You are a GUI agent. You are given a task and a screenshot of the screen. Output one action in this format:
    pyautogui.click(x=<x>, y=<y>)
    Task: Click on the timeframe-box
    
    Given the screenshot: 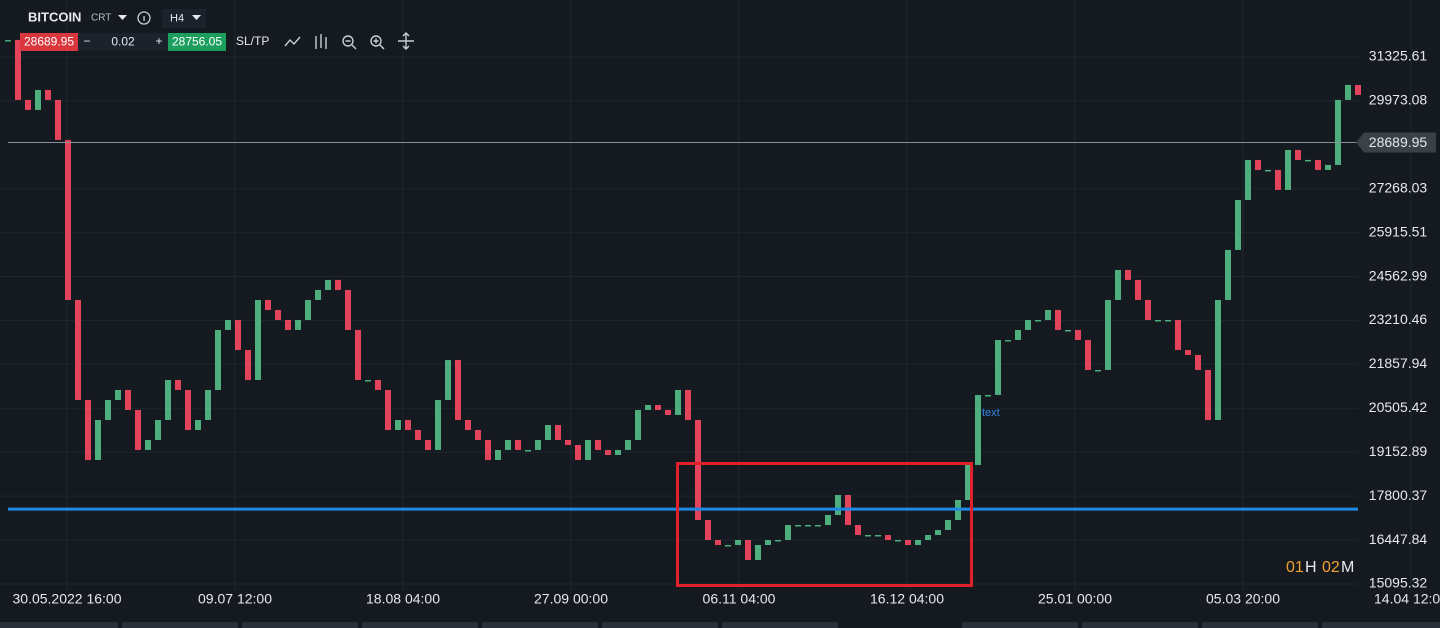 What is the action you would take?
    pyautogui.click(x=184, y=18)
    